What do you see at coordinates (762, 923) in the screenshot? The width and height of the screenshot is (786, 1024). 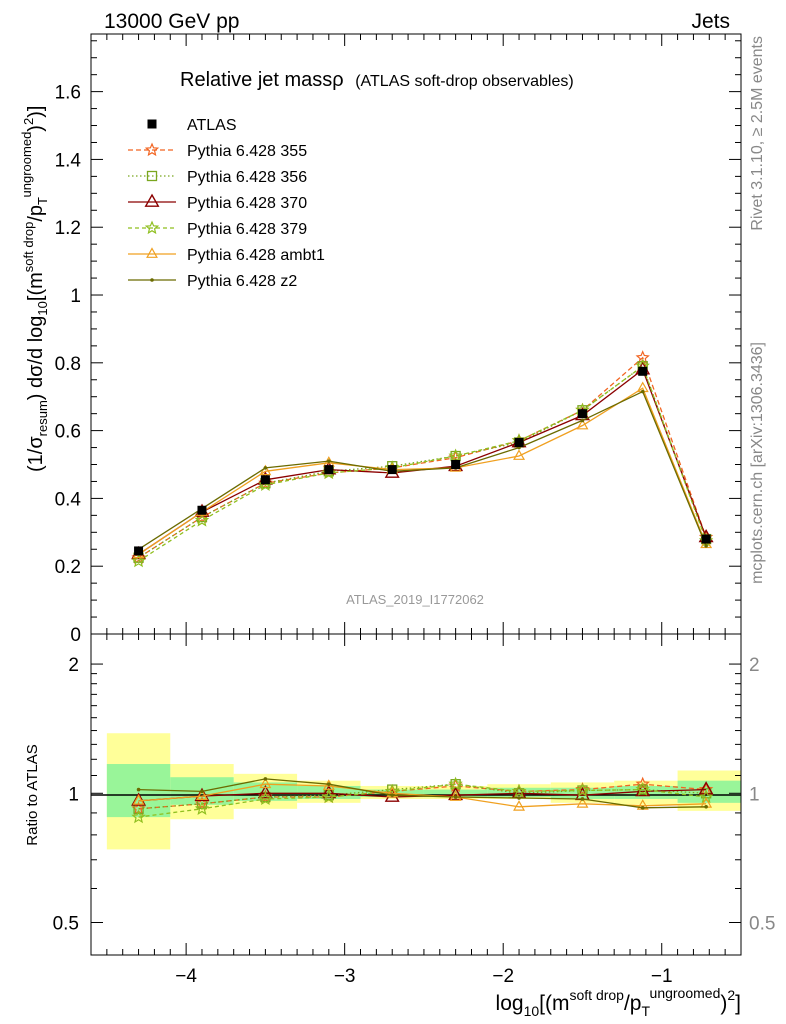 I see `ratio-y-tick-label-right: 0.5` at bounding box center [762, 923].